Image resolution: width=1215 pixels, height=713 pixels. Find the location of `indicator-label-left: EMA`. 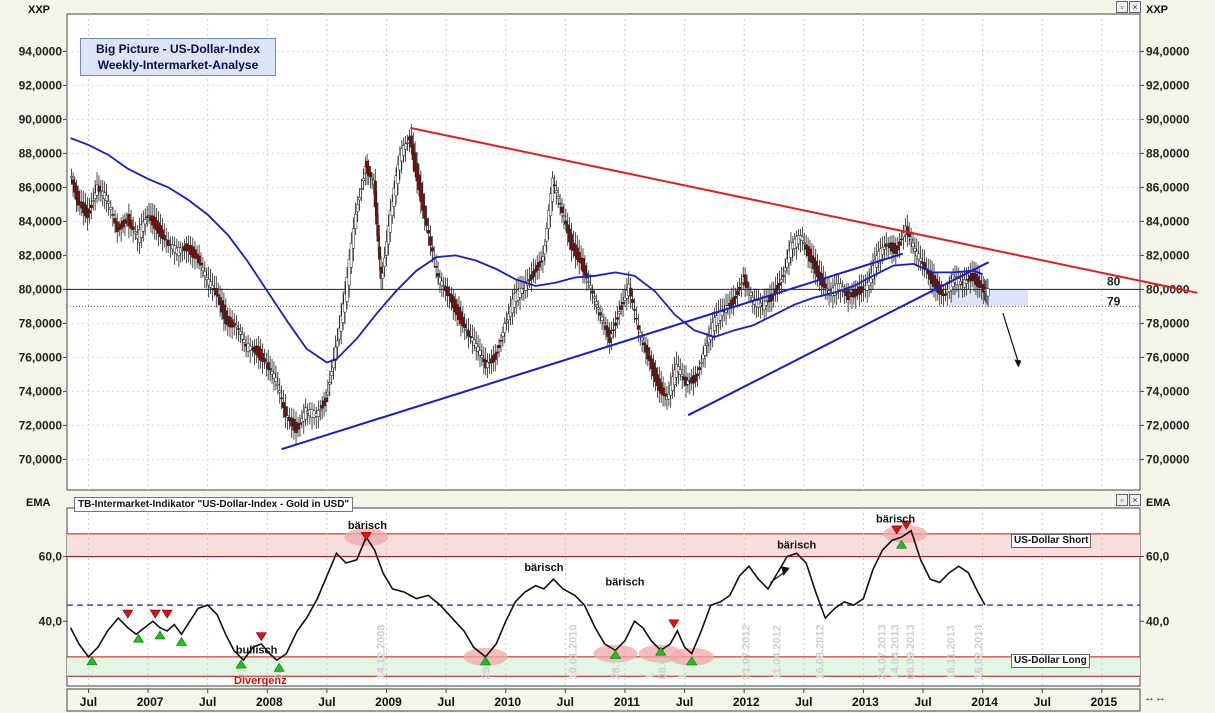

indicator-label-left: EMA is located at coordinates (38, 503).